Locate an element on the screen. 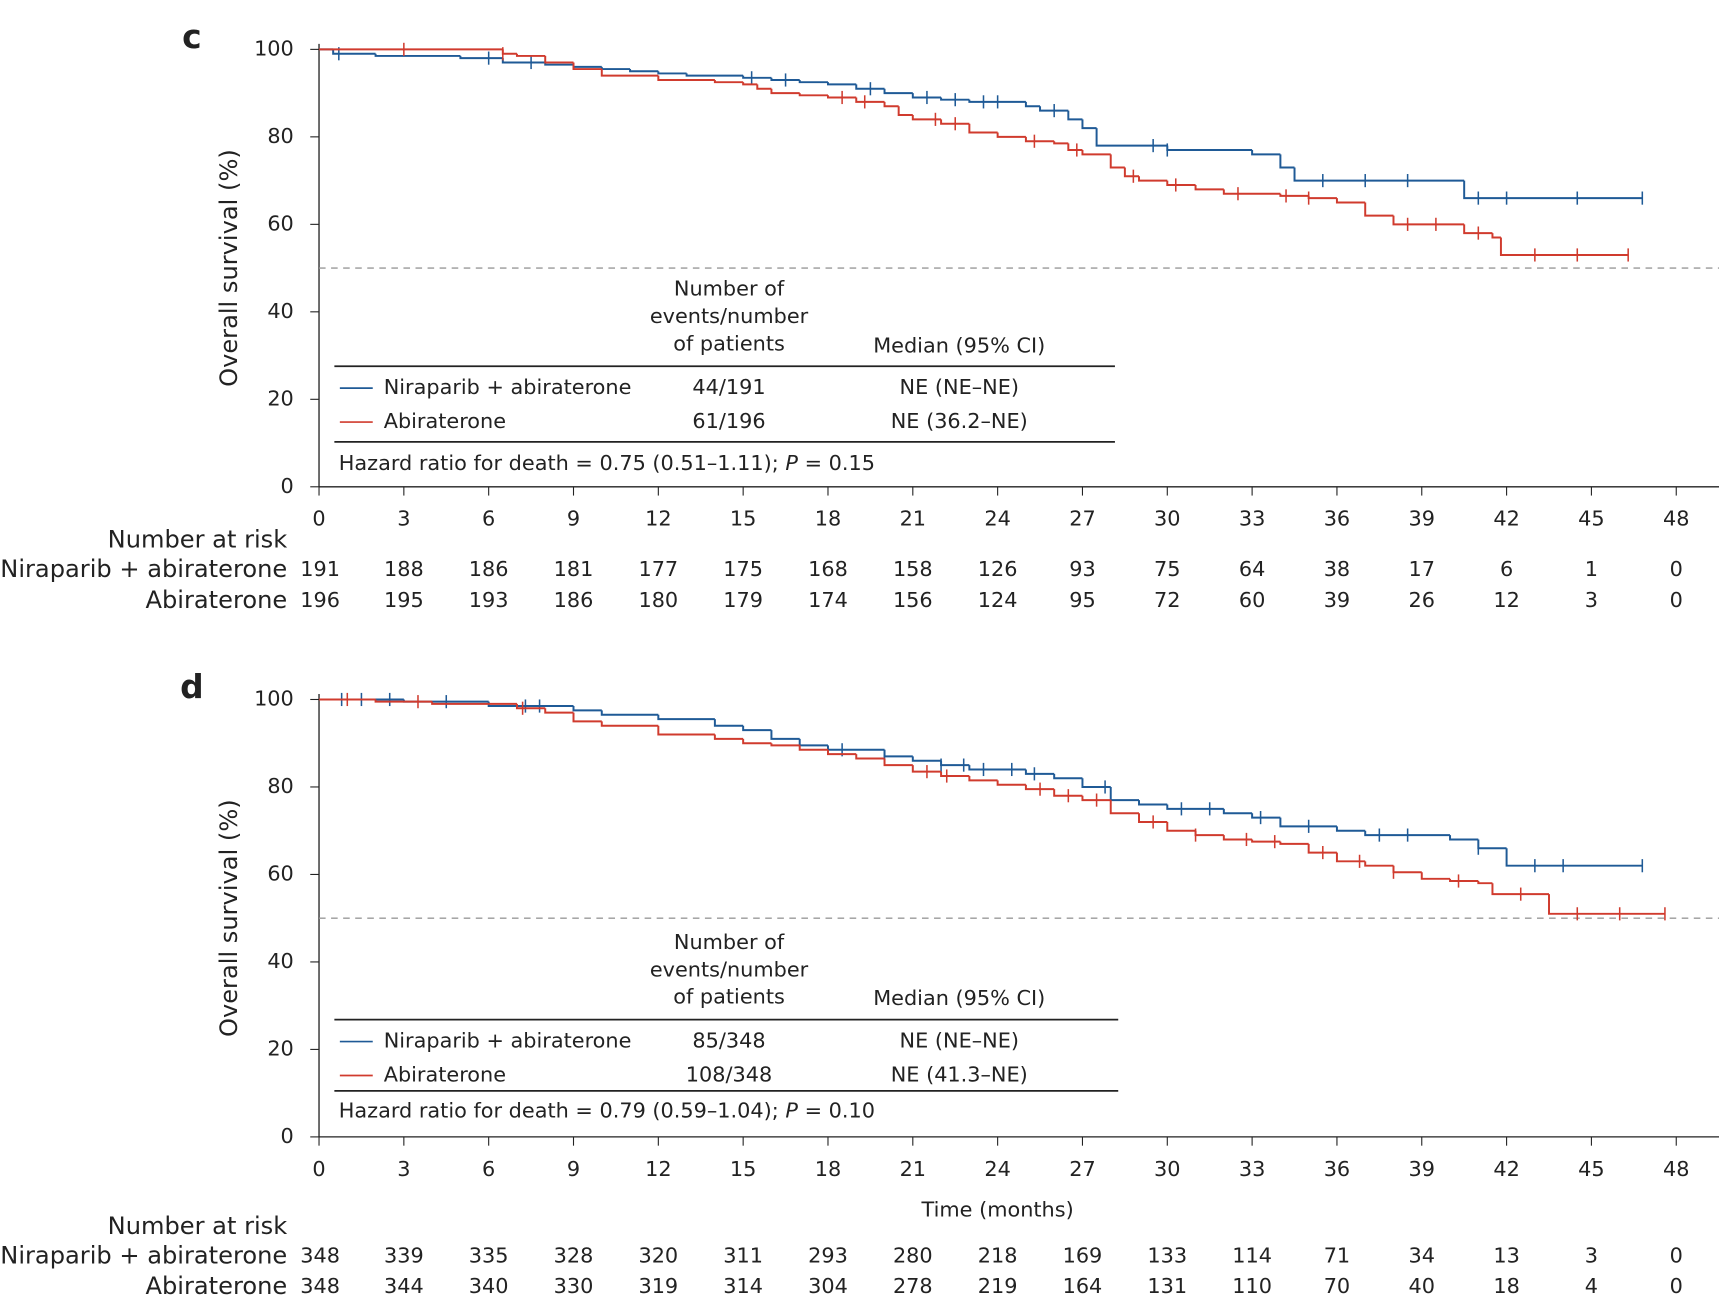  risk-title: Number at risk is located at coordinates (198, 540).